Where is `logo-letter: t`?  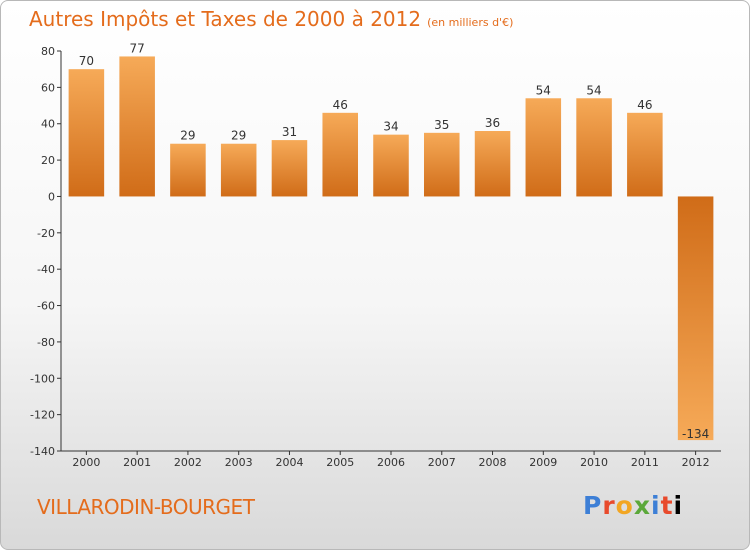
logo-letter: t is located at coordinates (667, 505).